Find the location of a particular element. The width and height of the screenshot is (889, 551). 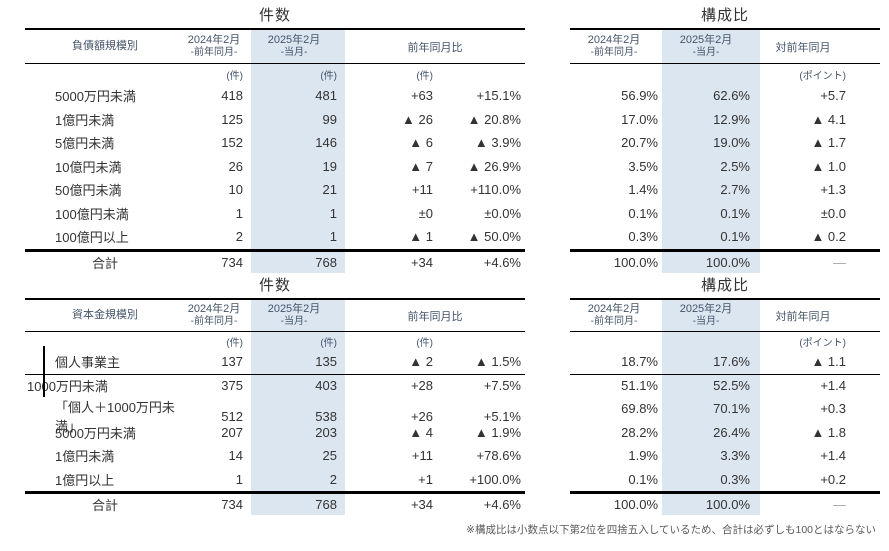

cell-prev-year: 1 is located at coordinates (239, 479).